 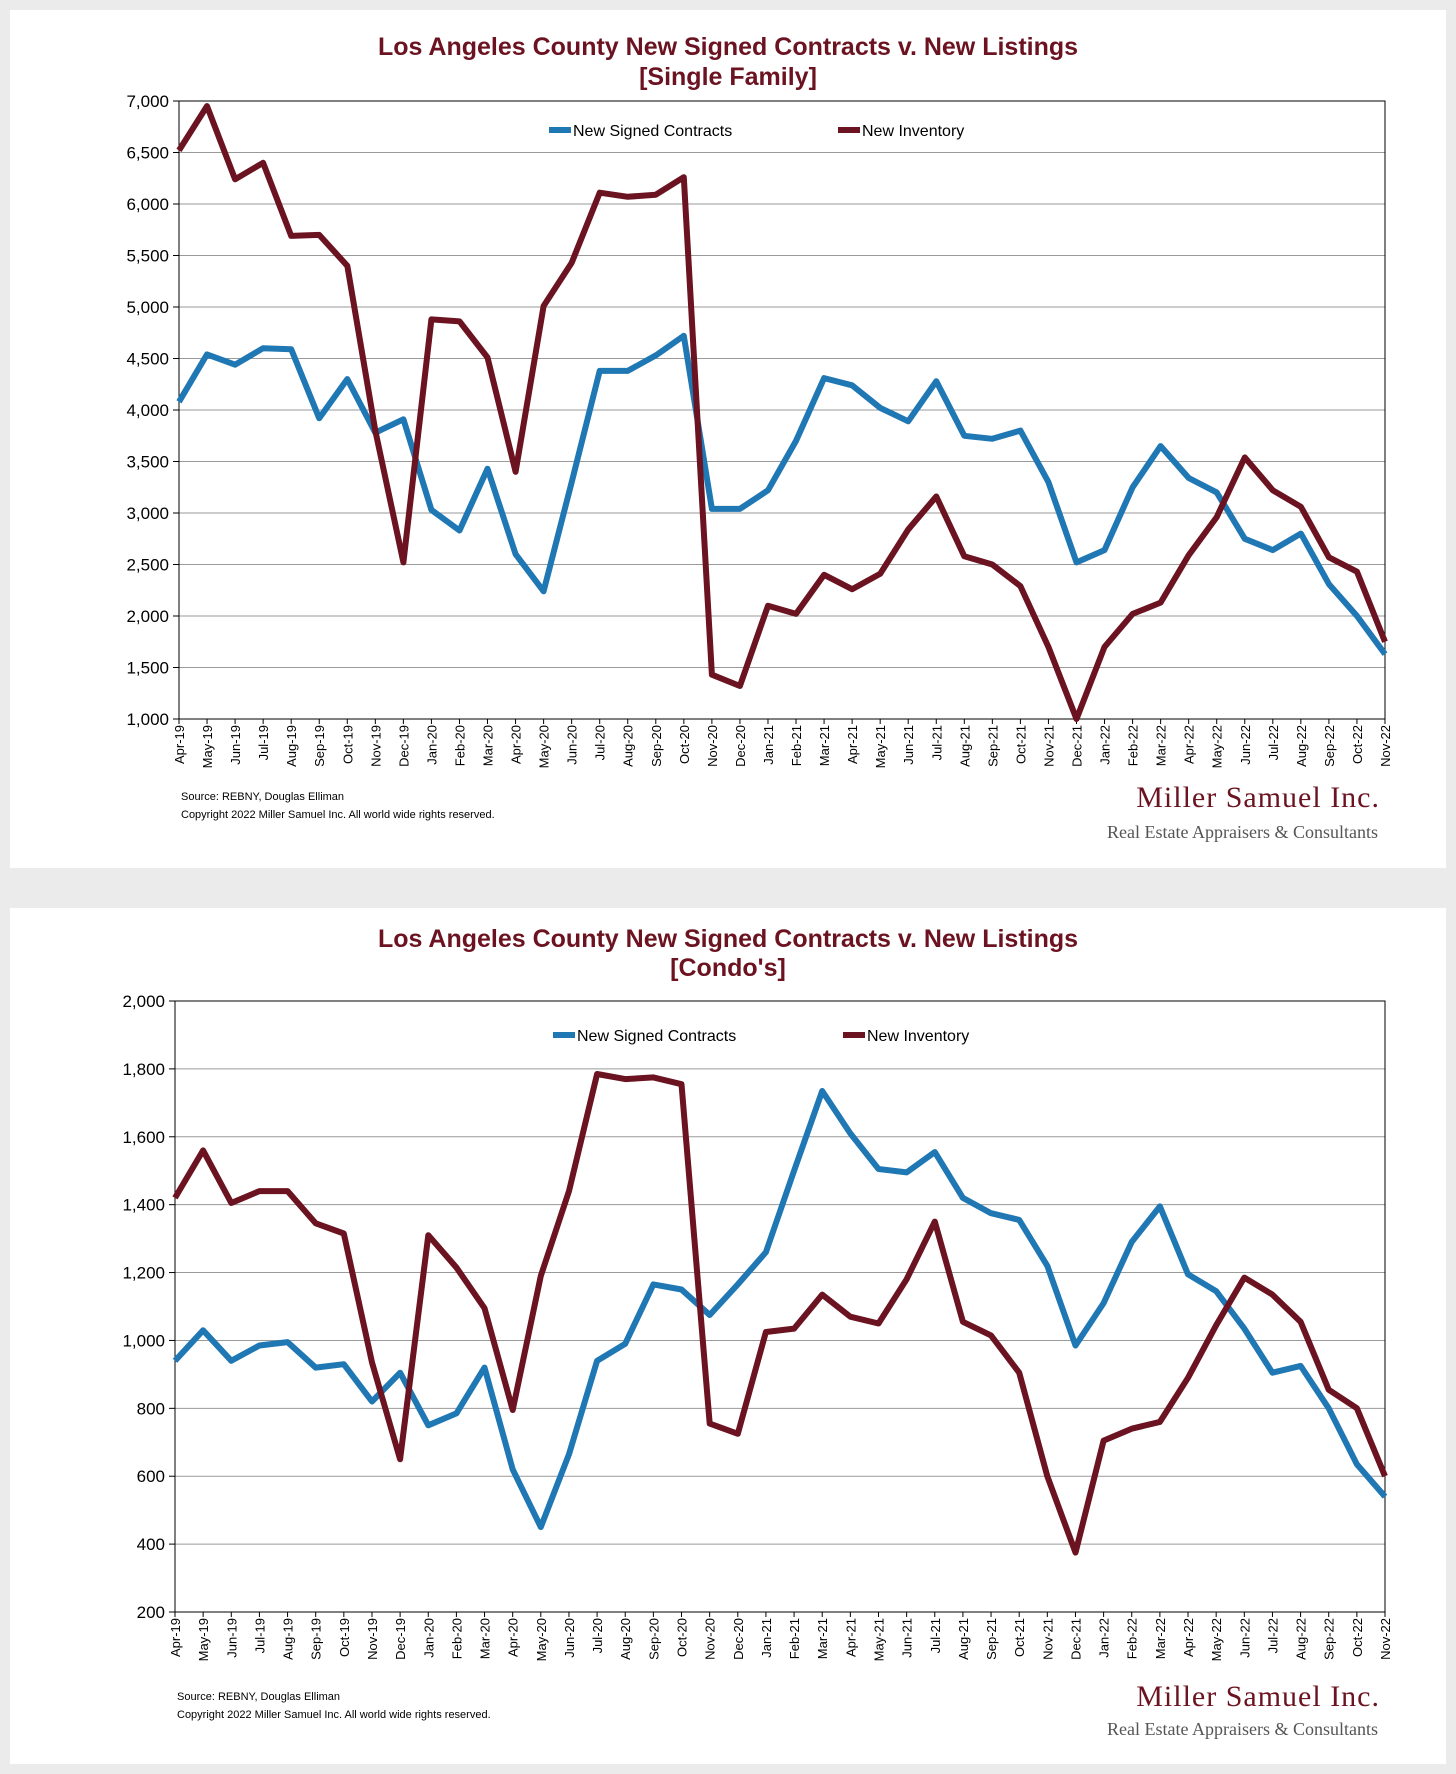 I want to click on x-tick-label: Aug-21, so click(x=963, y=1639).